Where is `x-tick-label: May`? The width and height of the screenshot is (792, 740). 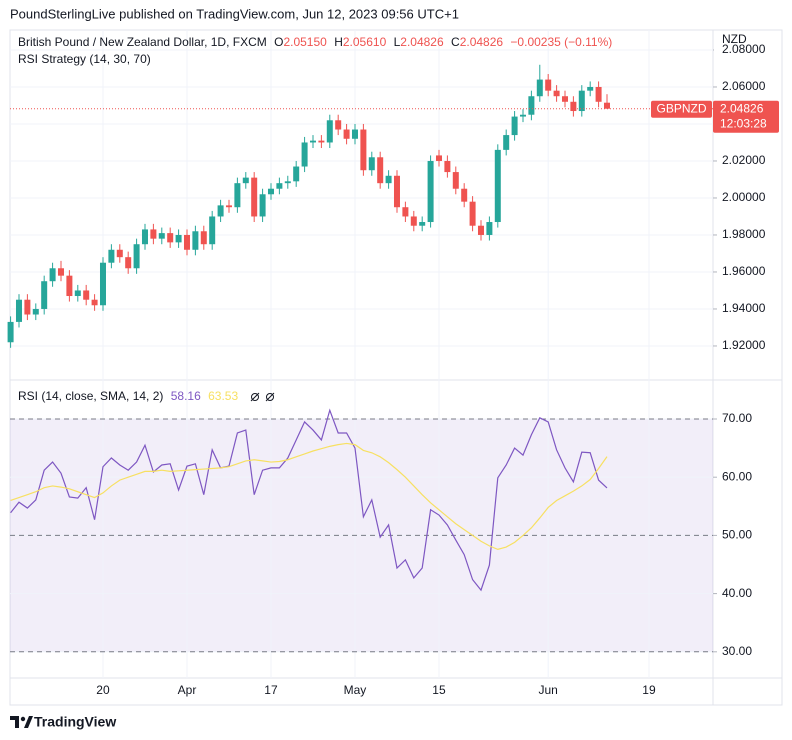
x-tick-label: May is located at coordinates (355, 690).